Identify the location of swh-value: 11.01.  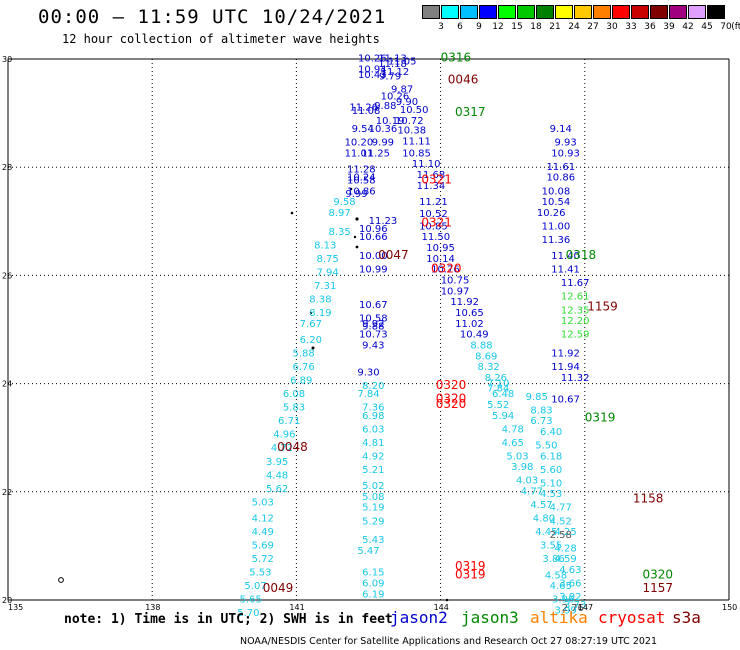
(359, 153).